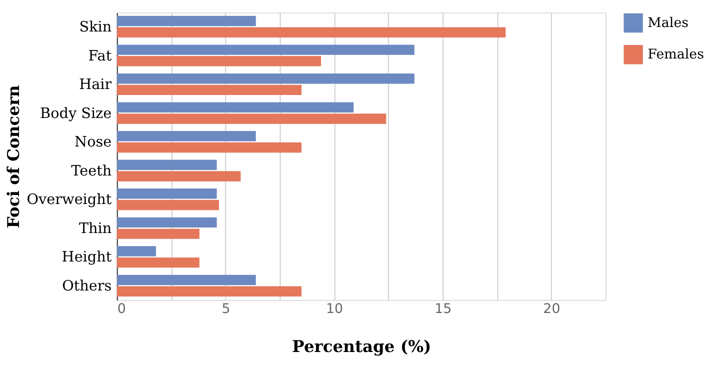  I want to click on y-tick-label: Nose, so click(93, 142).